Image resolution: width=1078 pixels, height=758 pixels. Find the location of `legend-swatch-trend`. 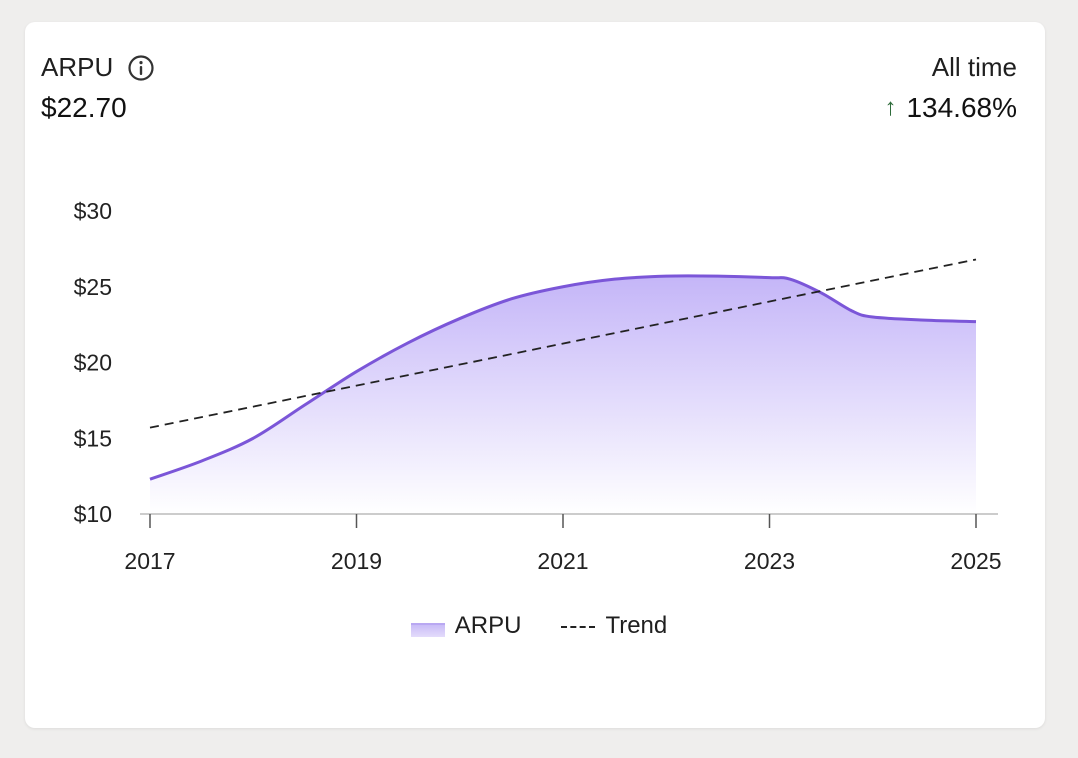

legend-swatch-trend is located at coordinates (578, 627).